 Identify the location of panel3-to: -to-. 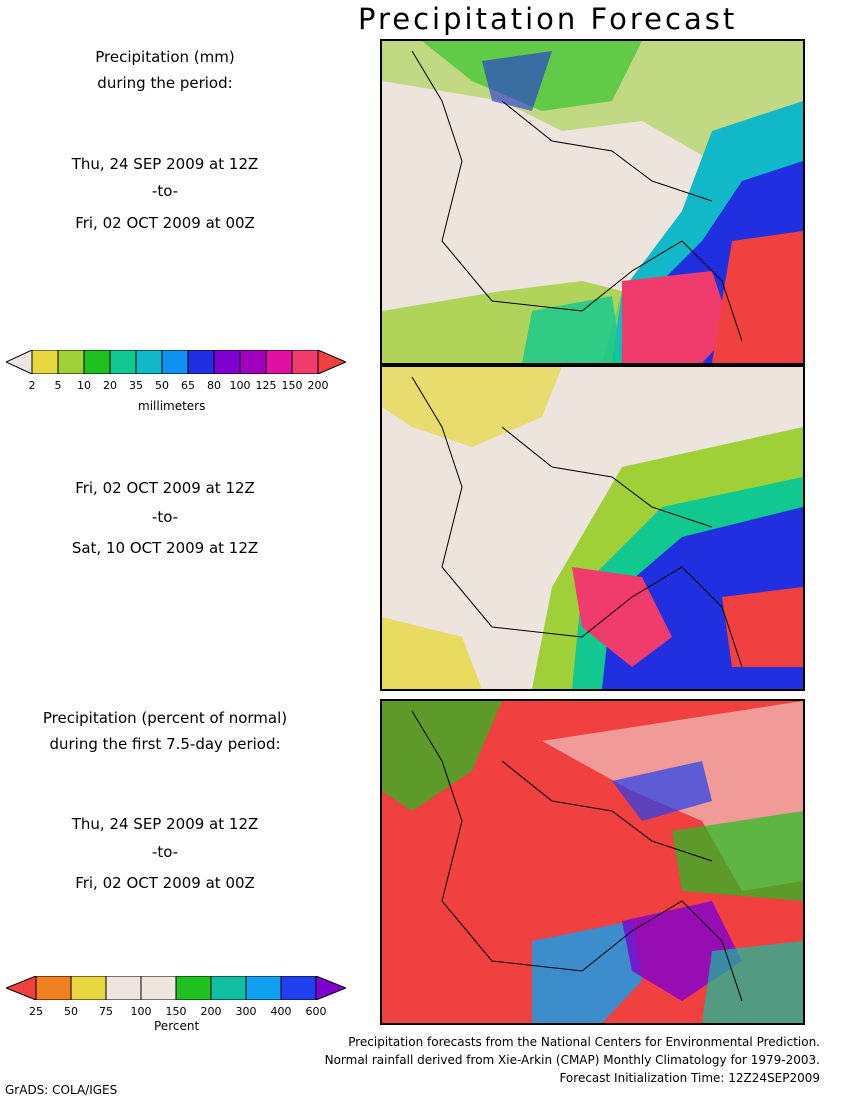
(165, 852).